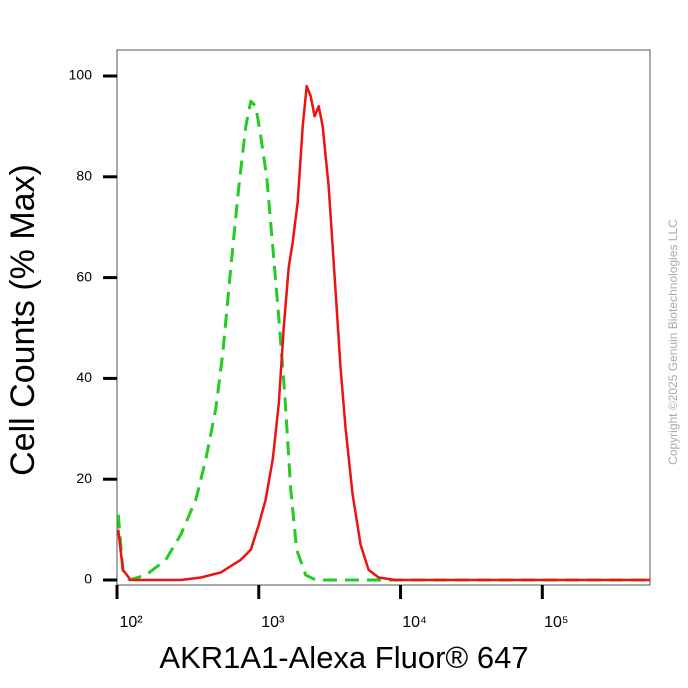 The width and height of the screenshot is (688, 688). What do you see at coordinates (84, 176) in the screenshot?
I see `y-tick-label: 80` at bounding box center [84, 176].